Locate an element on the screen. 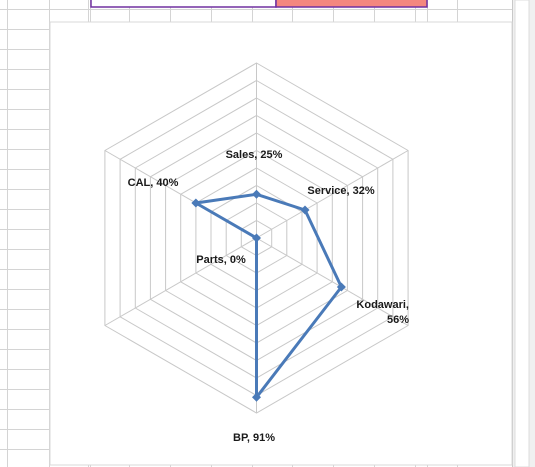 This screenshot has height=467, width=535. data-label-kodawari: 56% is located at coordinates (398, 320).